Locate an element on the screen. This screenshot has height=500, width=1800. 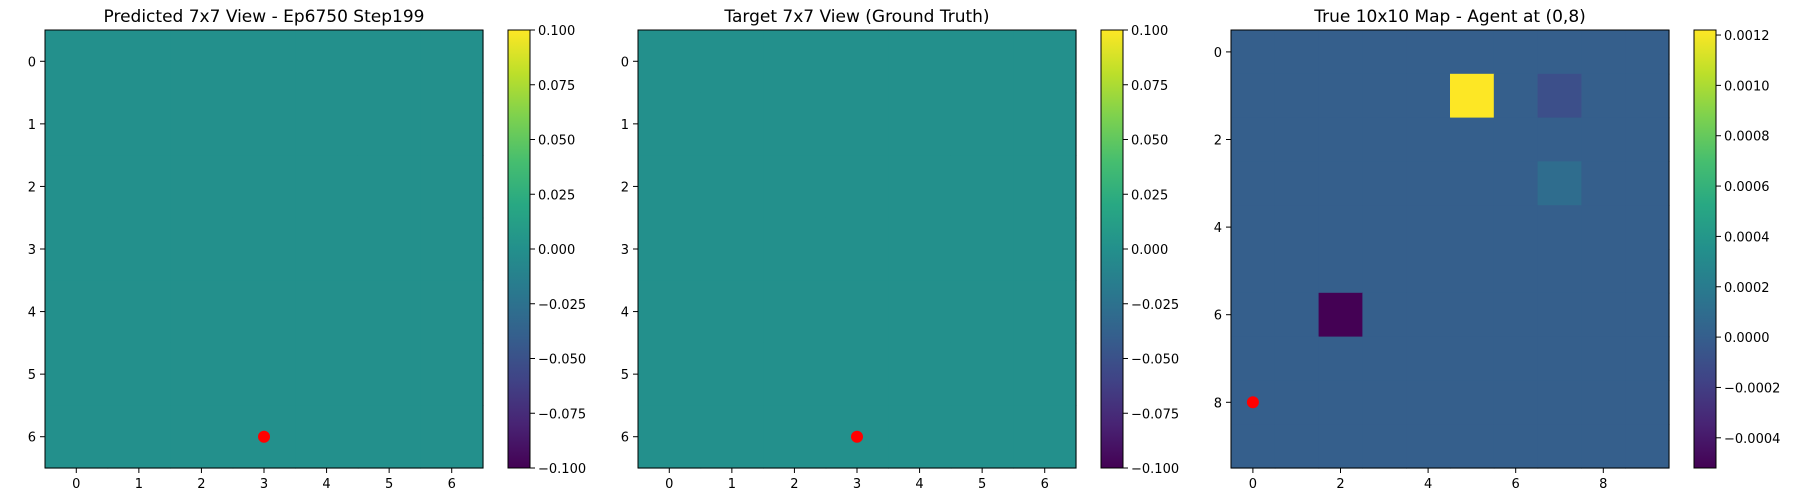
x-tick-label: 5 is located at coordinates (982, 484).